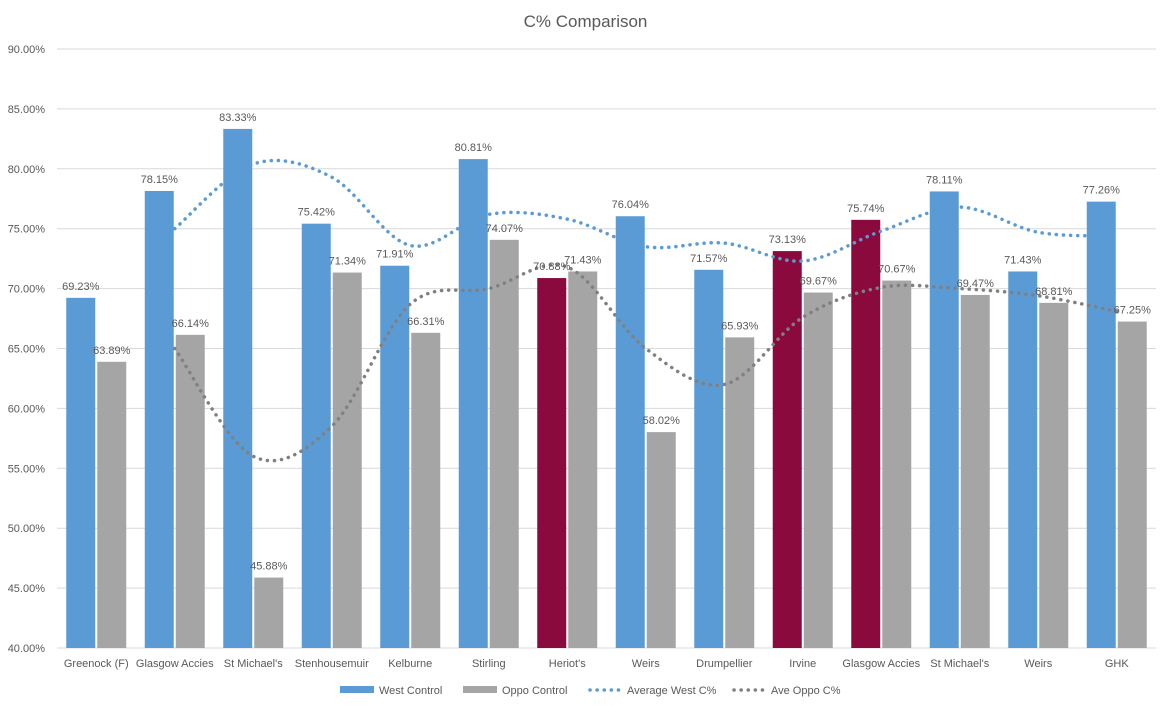 The image size is (1171, 715). What do you see at coordinates (410, 664) in the screenshot?
I see `x-tick-label: Kelburne` at bounding box center [410, 664].